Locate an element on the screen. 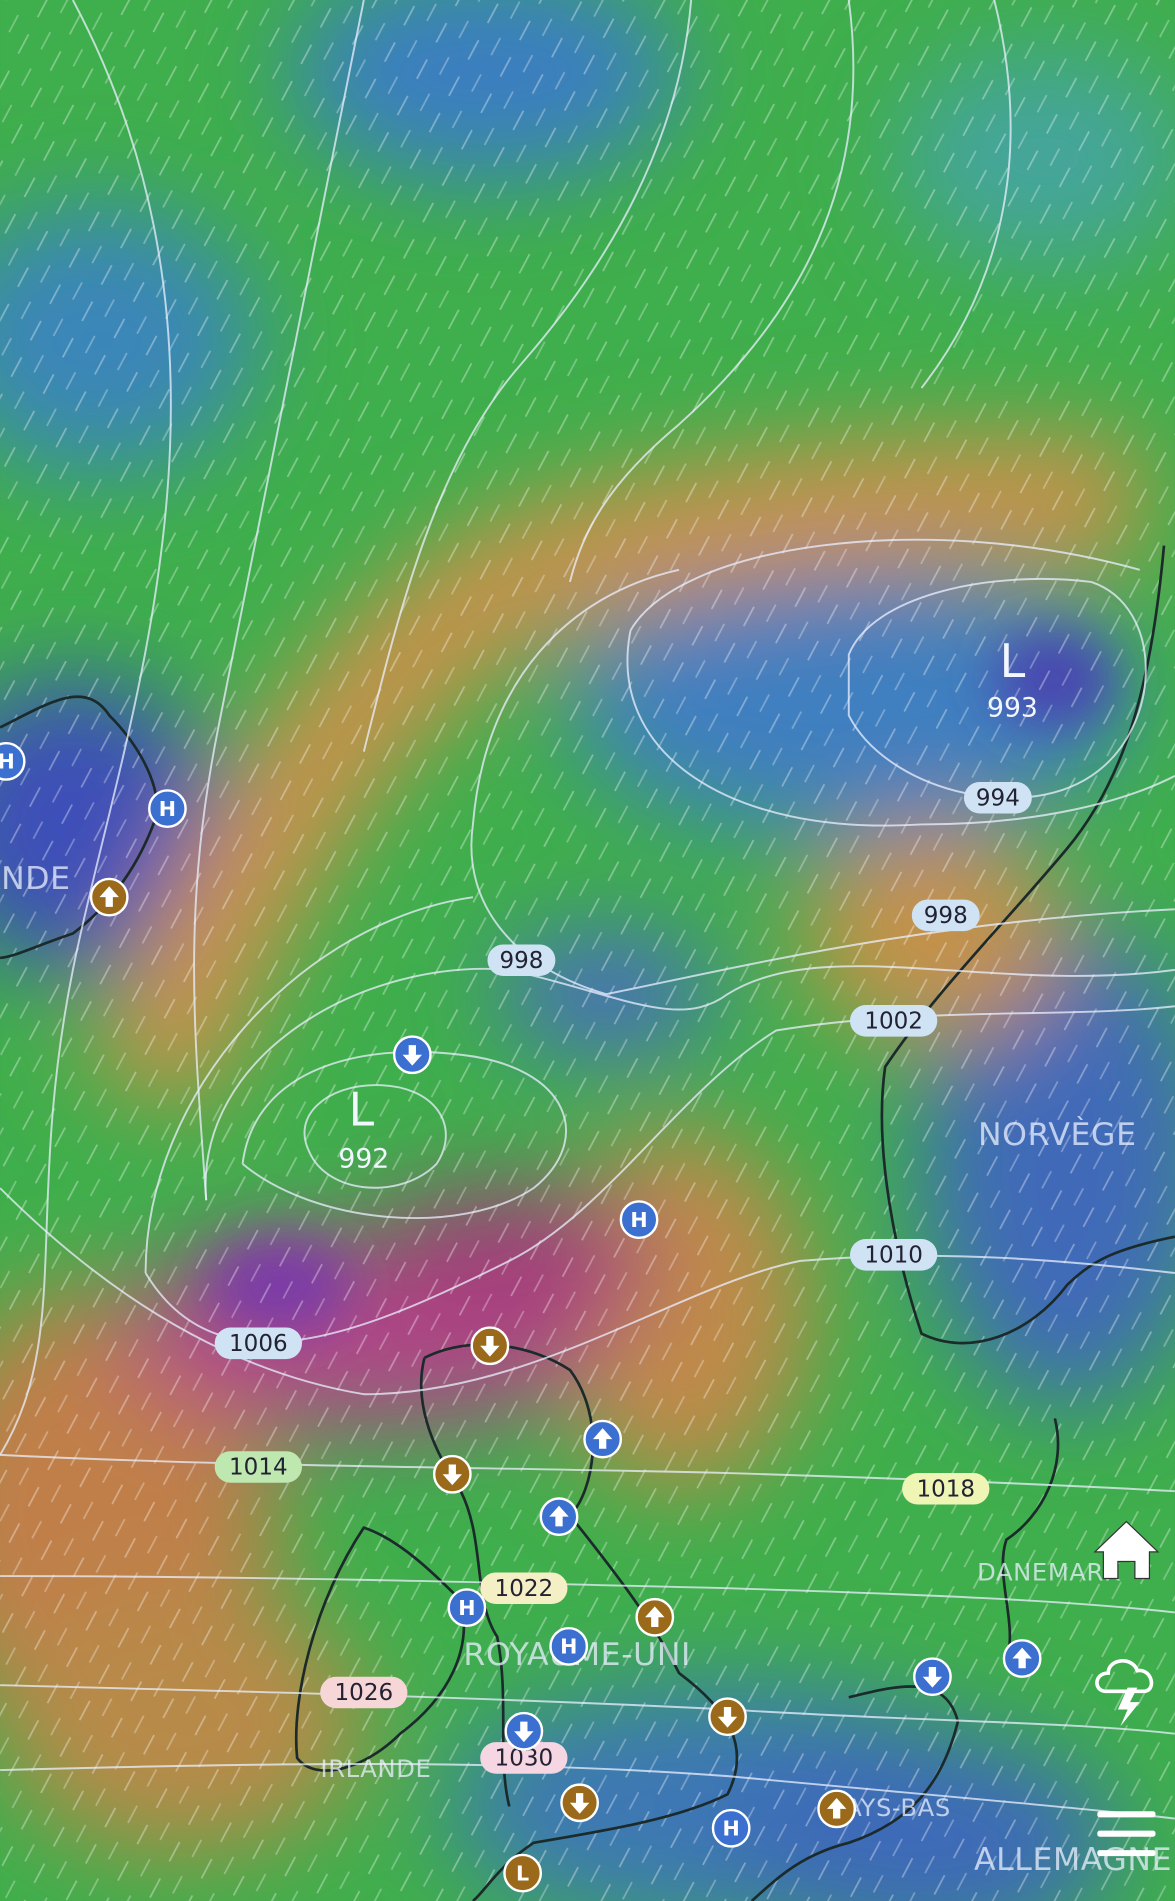  isobar-value: 1022 is located at coordinates (524, 1589).